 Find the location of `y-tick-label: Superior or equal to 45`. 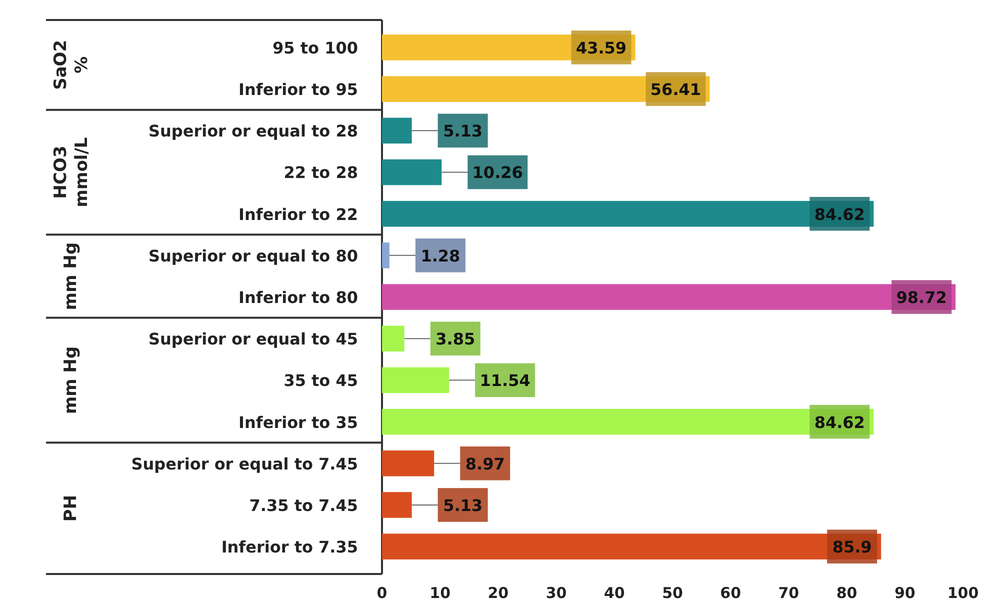

y-tick-label: Superior or equal to 45 is located at coordinates (253, 339).